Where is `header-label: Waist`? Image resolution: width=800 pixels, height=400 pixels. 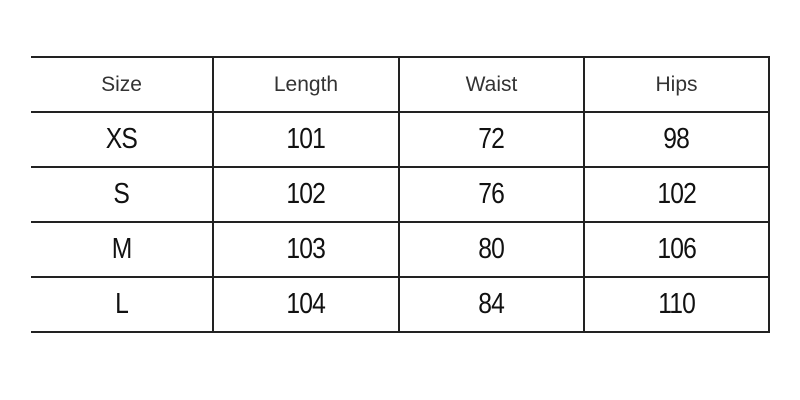 header-label: Waist is located at coordinates (491, 84).